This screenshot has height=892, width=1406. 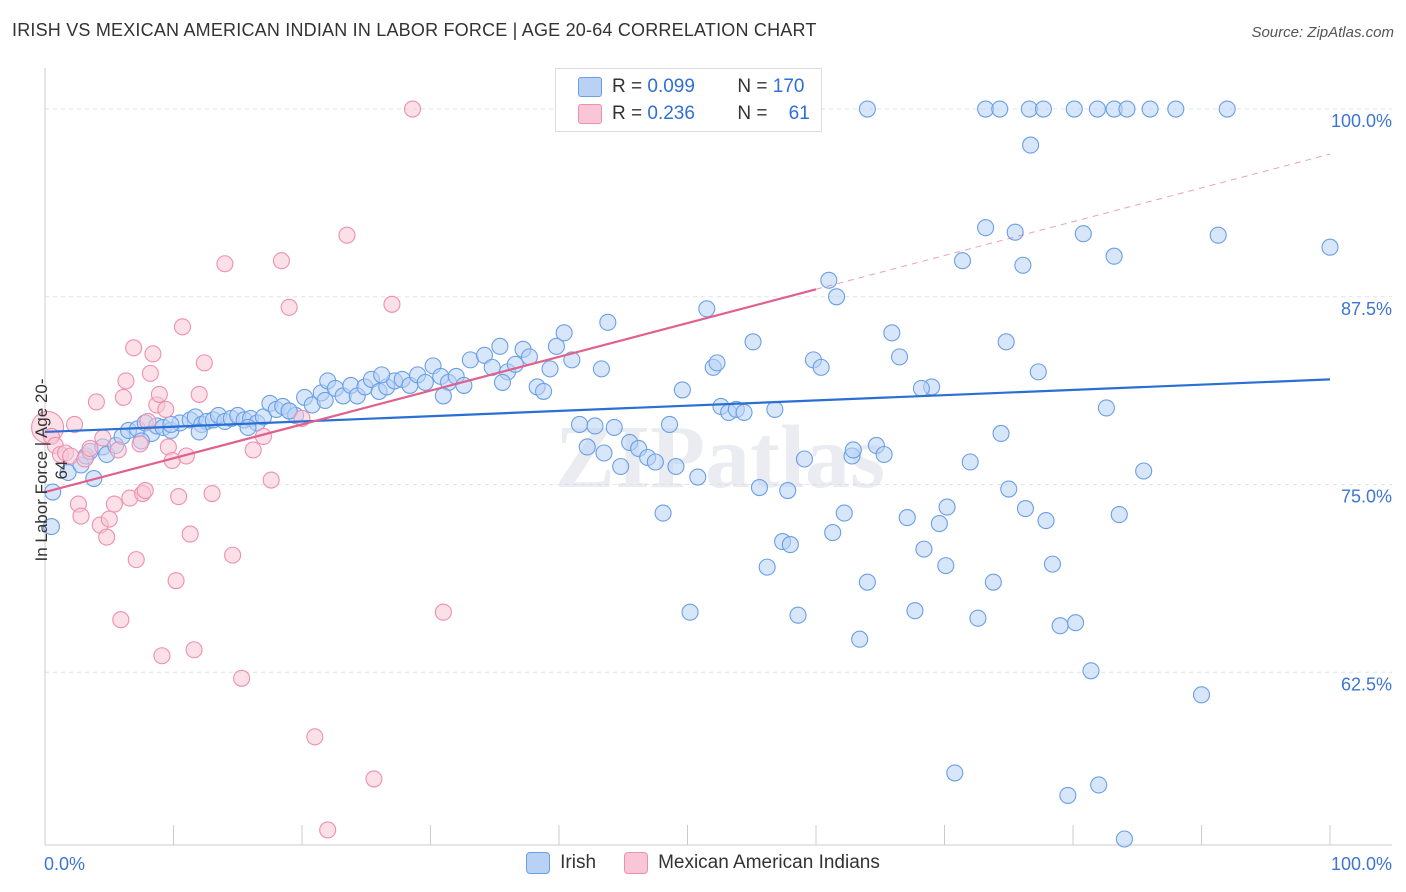 What do you see at coordinates (51, 470) in the screenshot?
I see `y-axis-label: In Labor Force | Age 20-64` at bounding box center [51, 470].